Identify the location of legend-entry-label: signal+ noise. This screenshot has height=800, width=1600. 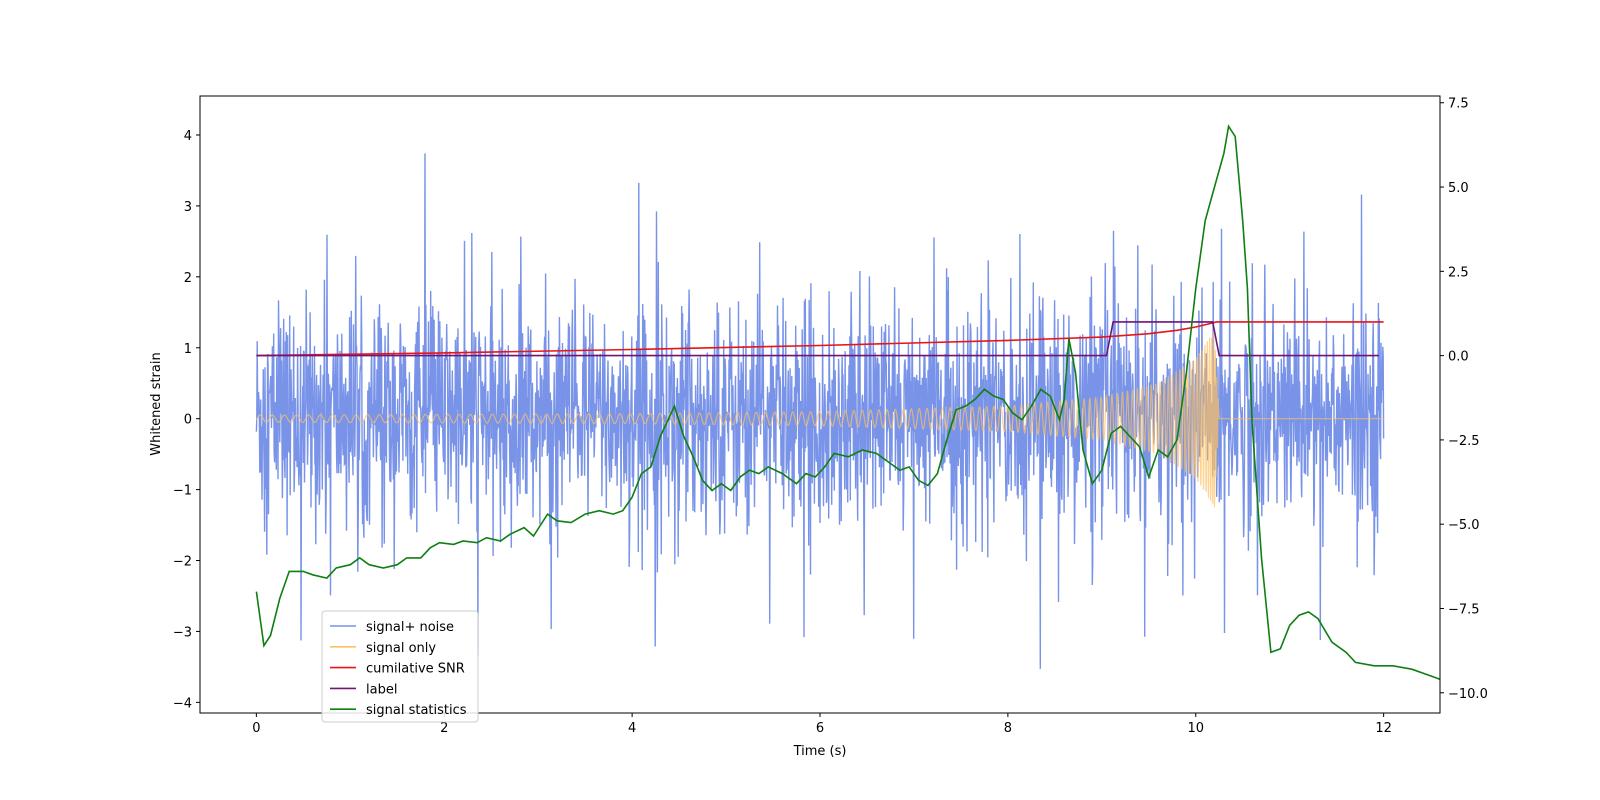
(410, 627).